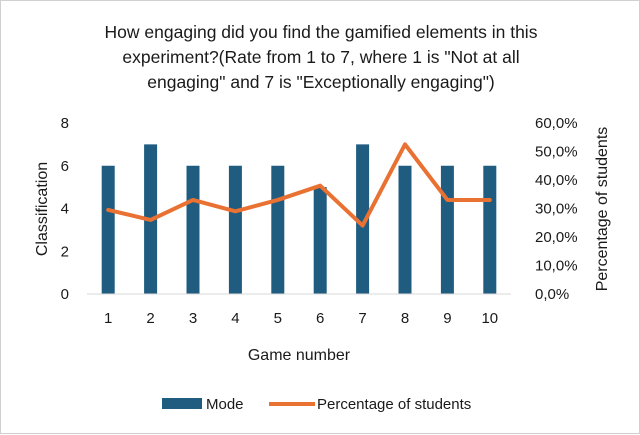  What do you see at coordinates (182, 403) in the screenshot?
I see `legend-mode-swatch` at bounding box center [182, 403].